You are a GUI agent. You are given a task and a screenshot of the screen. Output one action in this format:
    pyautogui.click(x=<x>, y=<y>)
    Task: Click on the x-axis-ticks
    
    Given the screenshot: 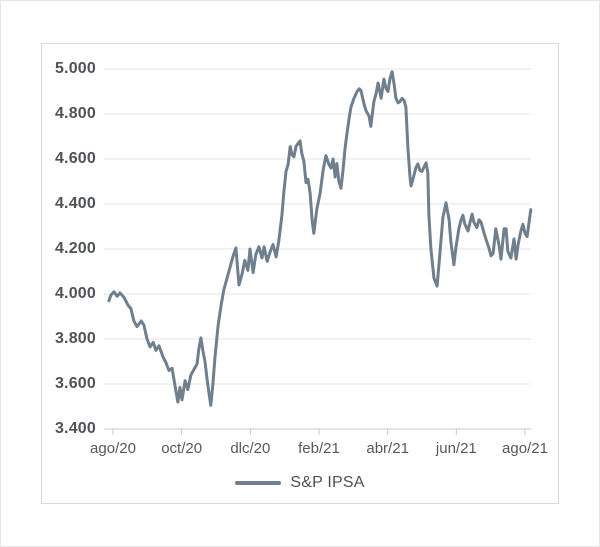 What is the action you would take?
    pyautogui.click(x=319, y=432)
    